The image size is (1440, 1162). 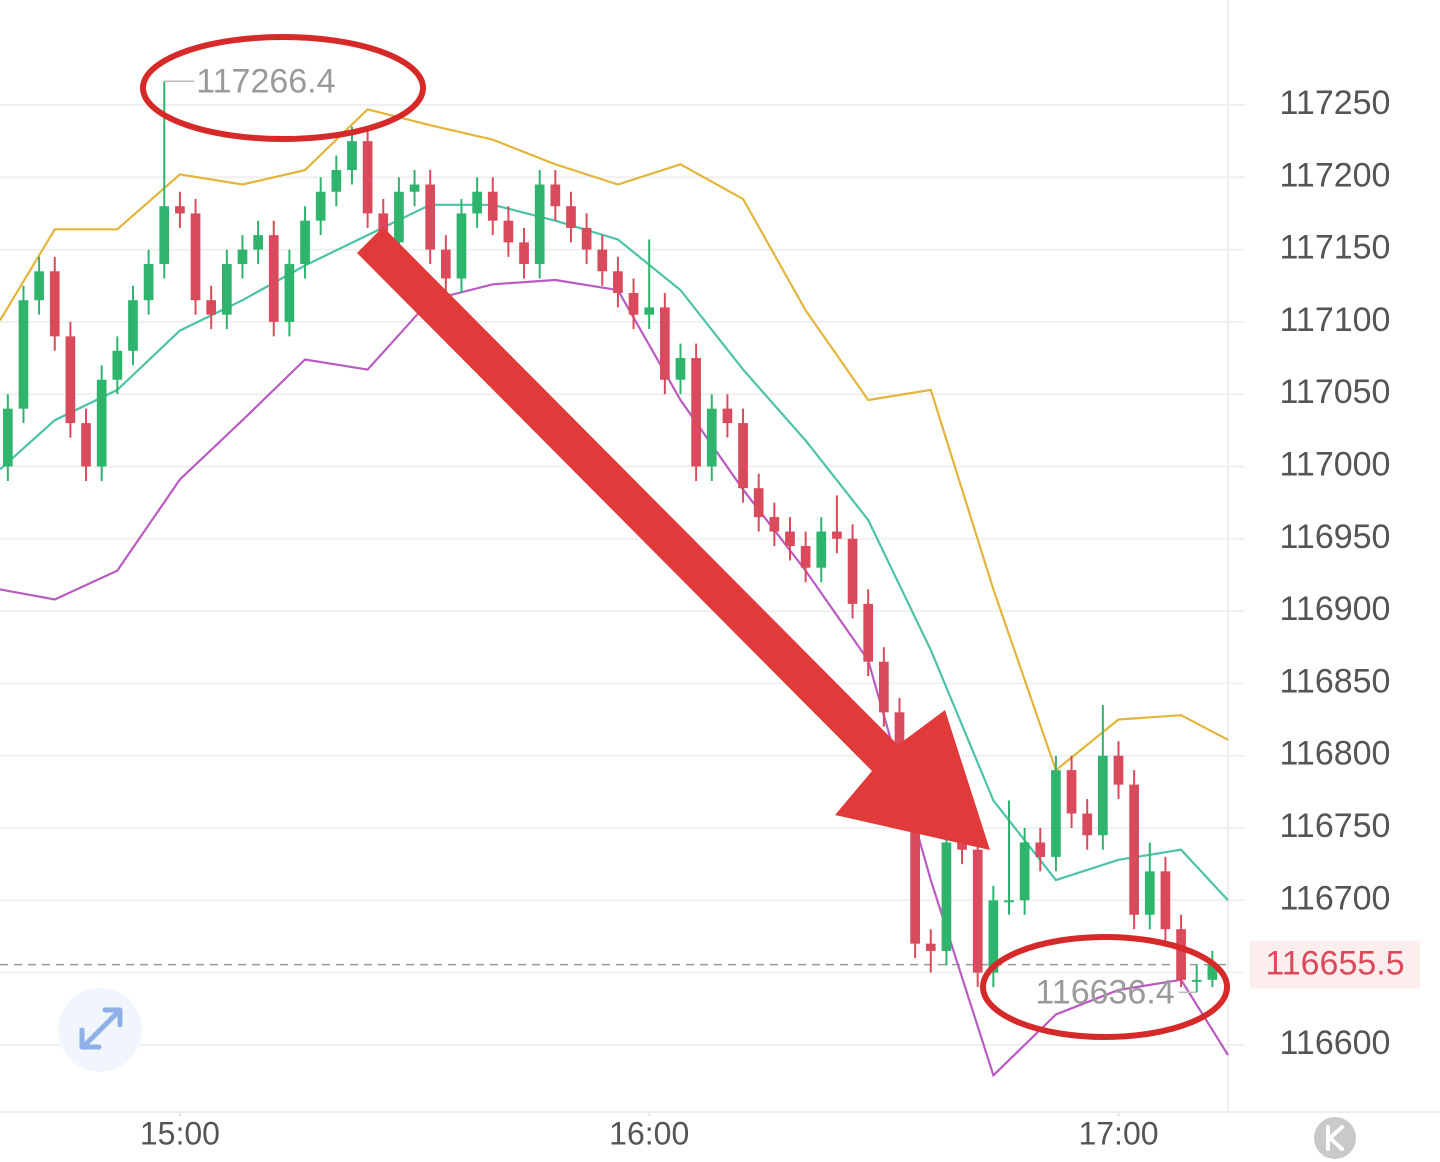 I want to click on k-button, so click(x=1335, y=1138).